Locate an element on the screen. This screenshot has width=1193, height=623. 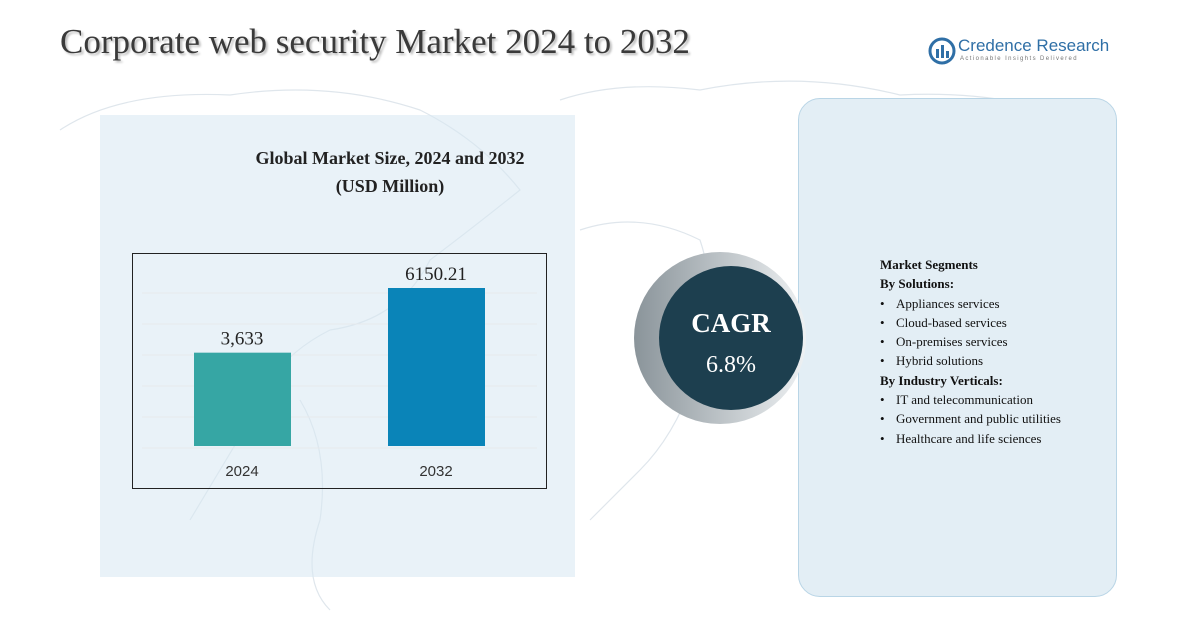
segment-item: Hybrid solutions is located at coordinates (970, 360).